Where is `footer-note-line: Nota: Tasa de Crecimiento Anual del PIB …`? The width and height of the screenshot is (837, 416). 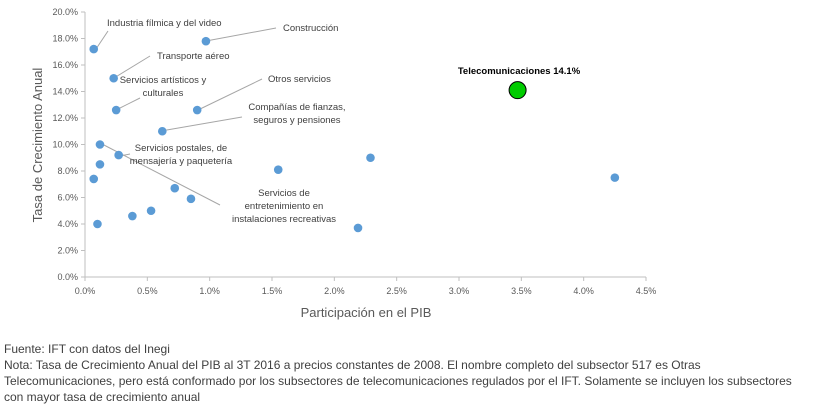
footer-note-line: Nota: Tasa de Crecimiento Anual del PIB … is located at coordinates (352, 365).